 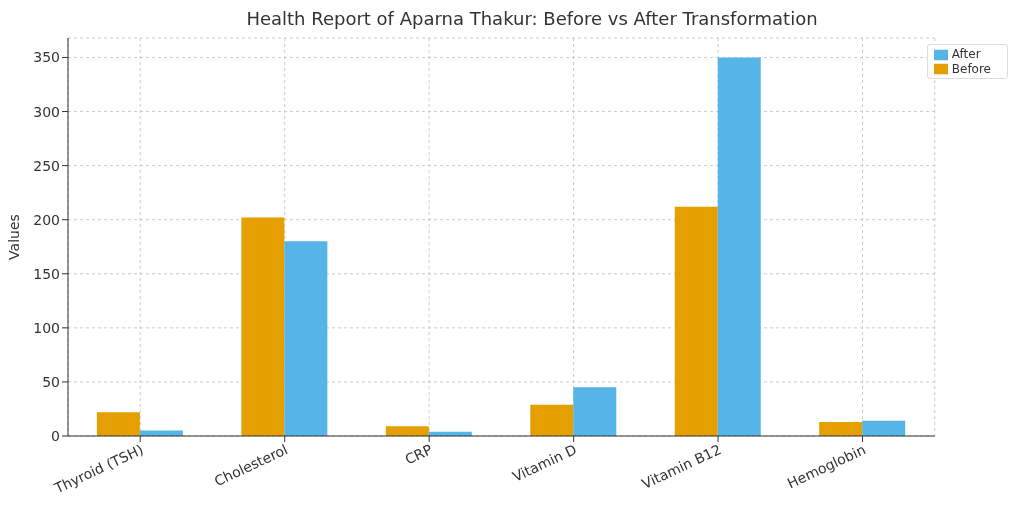 What do you see at coordinates (46, 57) in the screenshot?
I see `y-tick-label: 350` at bounding box center [46, 57].